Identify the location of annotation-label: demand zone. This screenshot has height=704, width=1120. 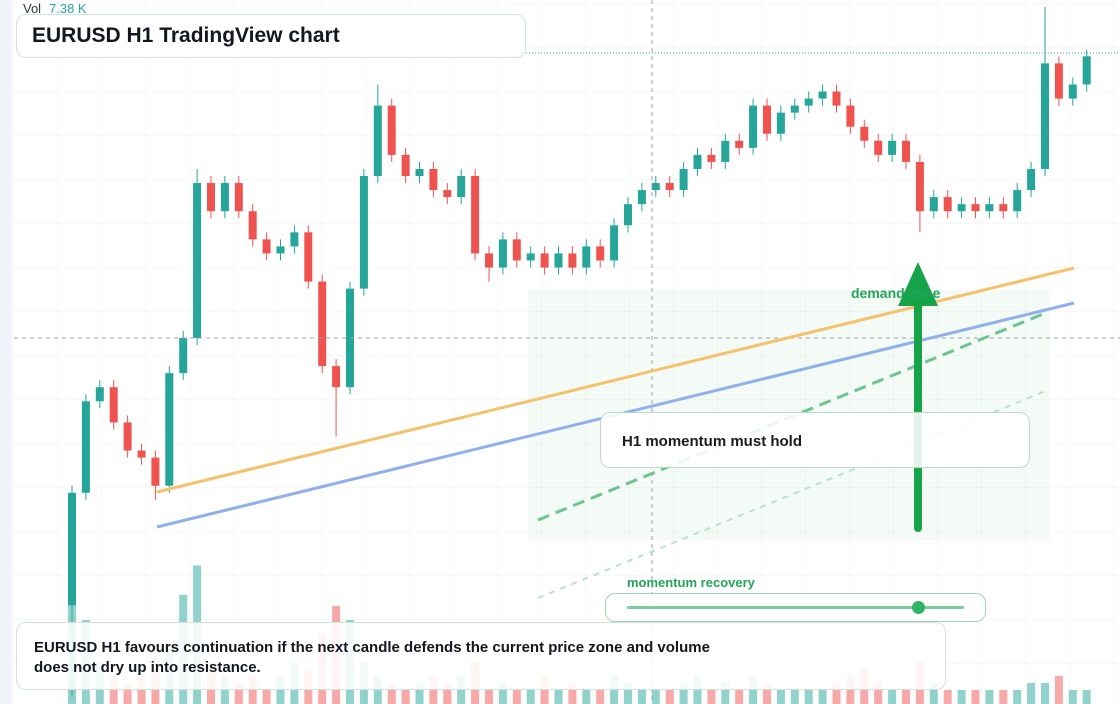
(896, 293).